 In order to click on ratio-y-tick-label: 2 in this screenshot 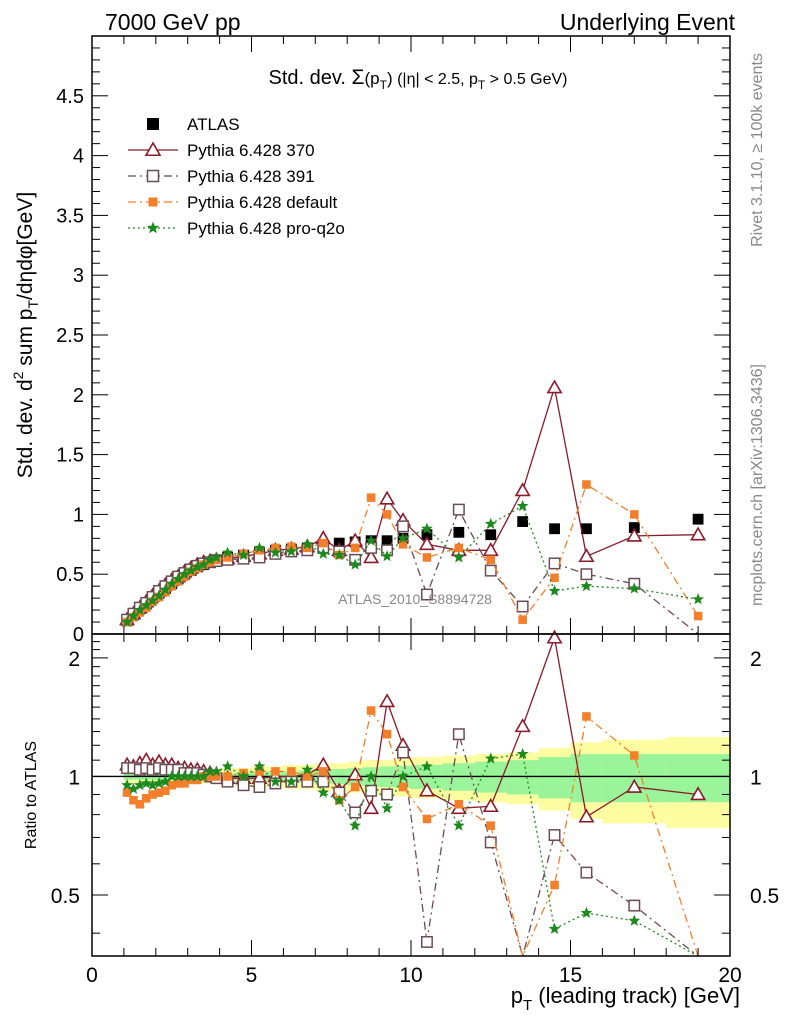, I will do `click(74, 659)`.